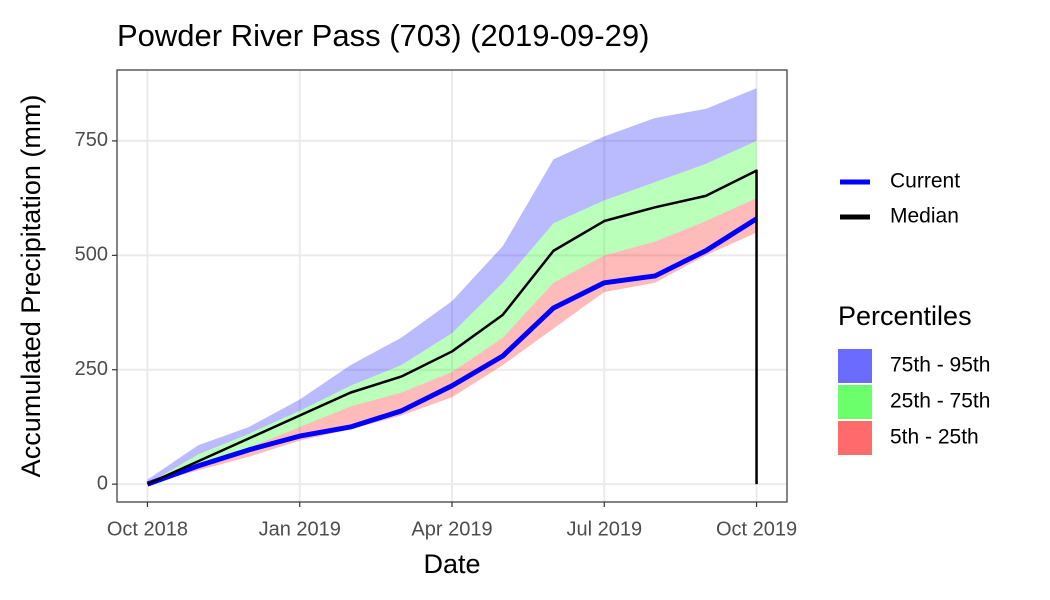  Describe the element at coordinates (940, 365) in the screenshot. I see `legend-label: 75th - 95th` at that location.